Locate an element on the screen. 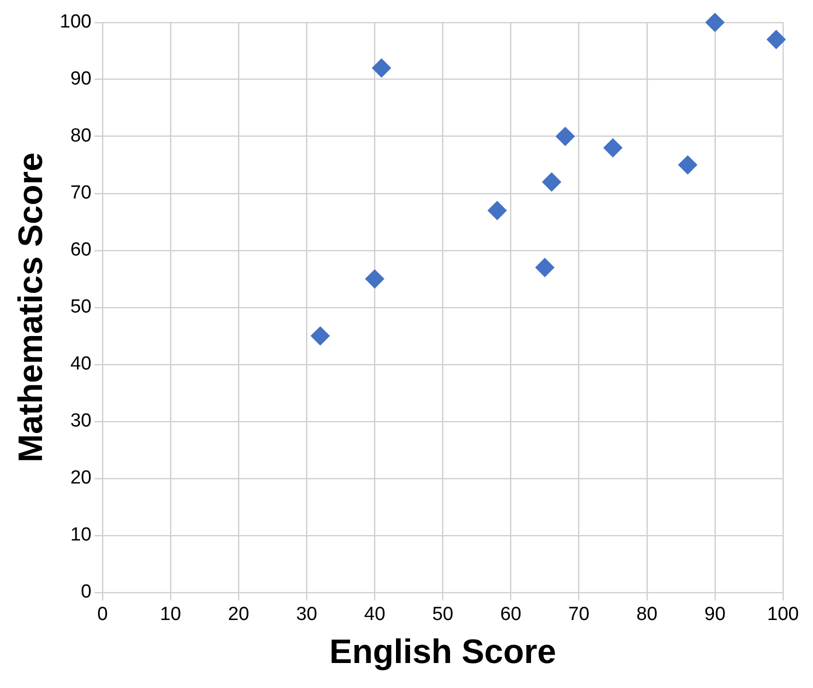  x-tick-label: 60 is located at coordinates (511, 615).